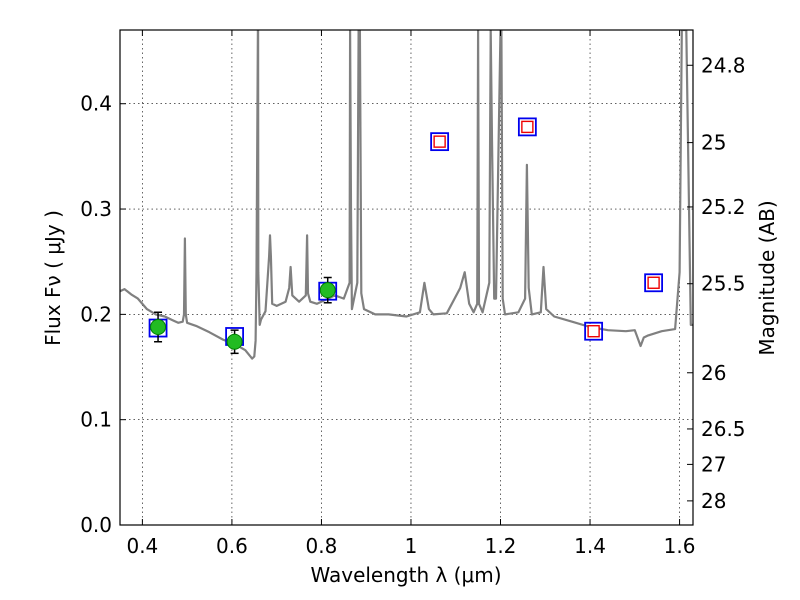 The width and height of the screenshot is (800, 600). I want to click on y-tick-label: 0.4, so click(96, 104).